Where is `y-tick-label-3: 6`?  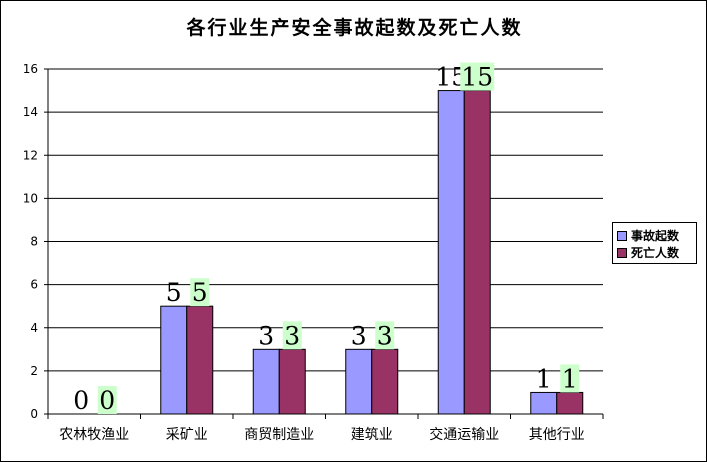
y-tick-label-3: 6 is located at coordinates (34, 285).